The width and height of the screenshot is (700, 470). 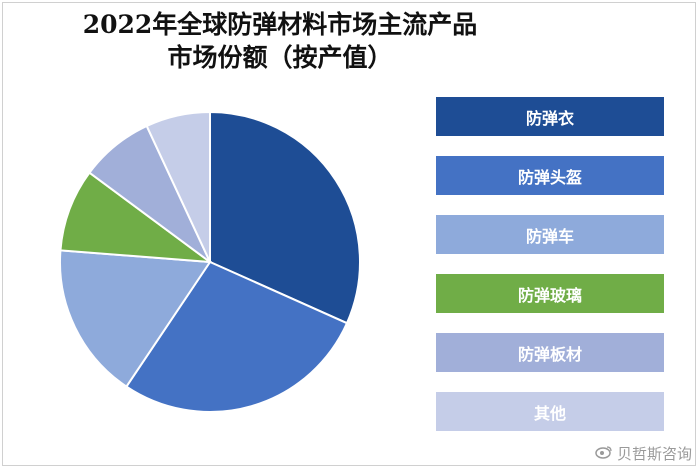 I want to click on legend-label: 防弹板材, so click(x=549, y=354).